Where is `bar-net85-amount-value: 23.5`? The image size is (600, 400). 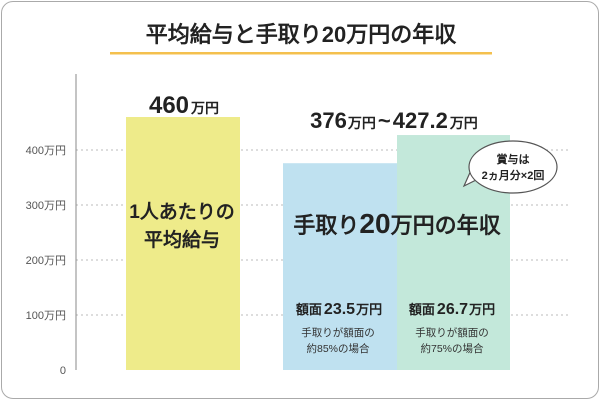
bar-net85-amount-value: 23.5 is located at coordinates (339, 309).